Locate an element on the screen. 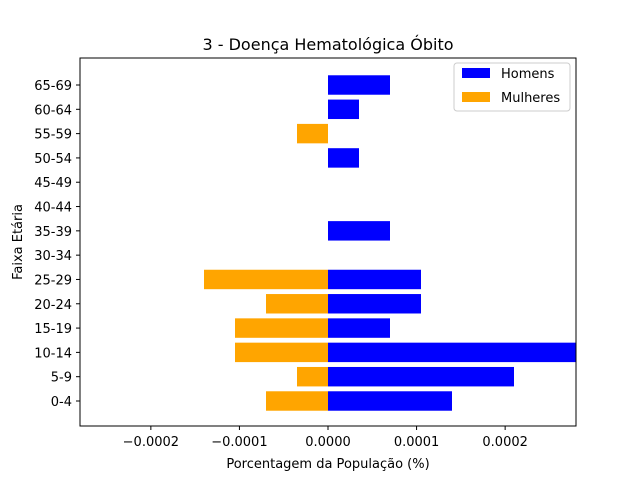 The height and width of the screenshot is (480, 640). y-tick-label: 65-69 is located at coordinates (53, 86).